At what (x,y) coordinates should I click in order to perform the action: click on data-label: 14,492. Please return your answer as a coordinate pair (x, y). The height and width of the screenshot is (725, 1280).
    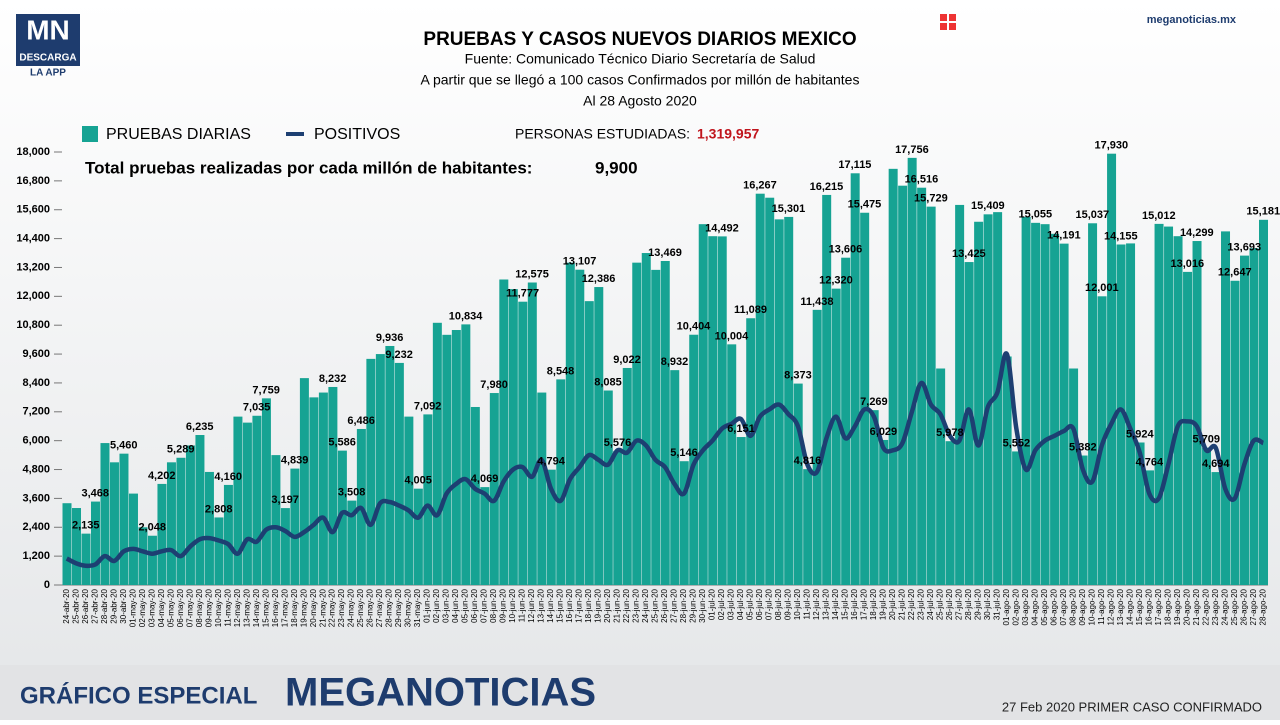
    Looking at the image, I should click on (722, 228).